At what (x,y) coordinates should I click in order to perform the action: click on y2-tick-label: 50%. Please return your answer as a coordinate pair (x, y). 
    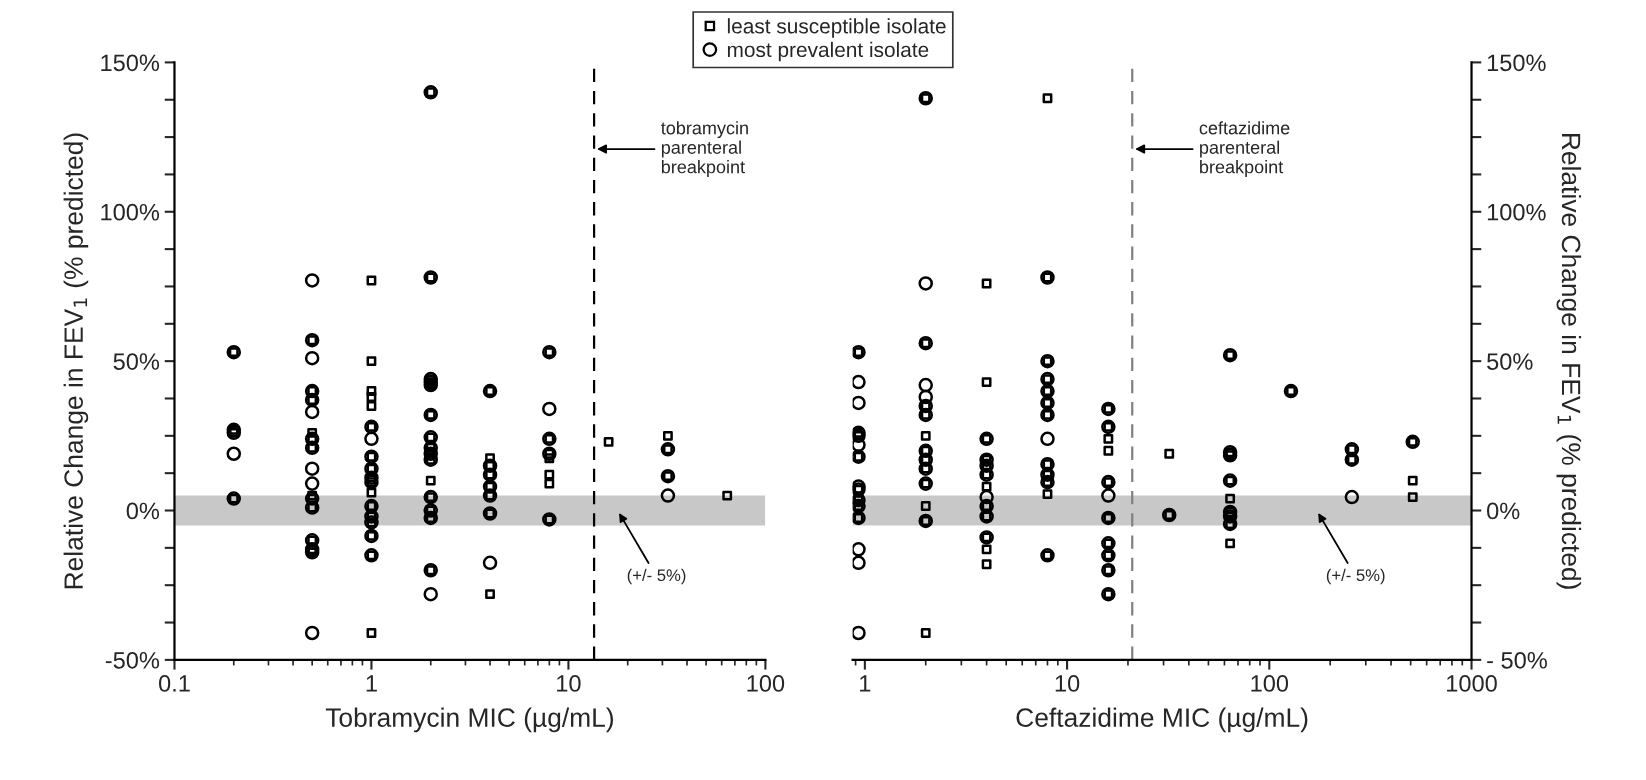
    Looking at the image, I should click on (1510, 361).